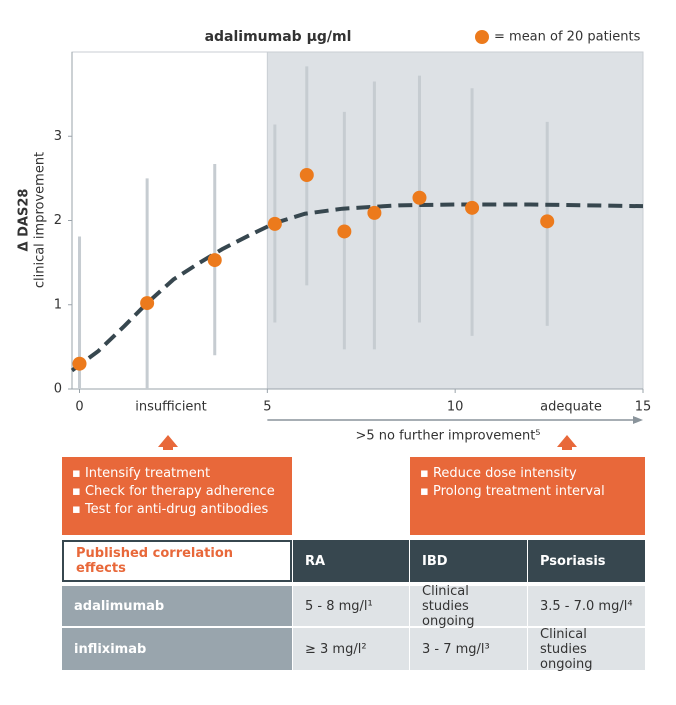 The width and height of the screenshot is (676, 705). Describe the element at coordinates (567, 37) in the screenshot. I see `legend-label: = mean of 20 patients` at that location.